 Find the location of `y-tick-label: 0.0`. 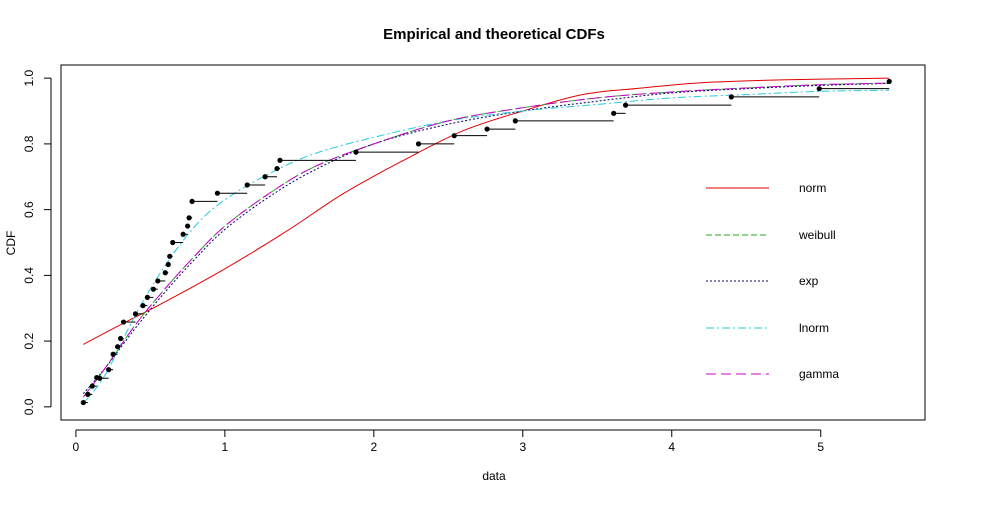

y-tick-label: 0.0 is located at coordinates (29, 406).